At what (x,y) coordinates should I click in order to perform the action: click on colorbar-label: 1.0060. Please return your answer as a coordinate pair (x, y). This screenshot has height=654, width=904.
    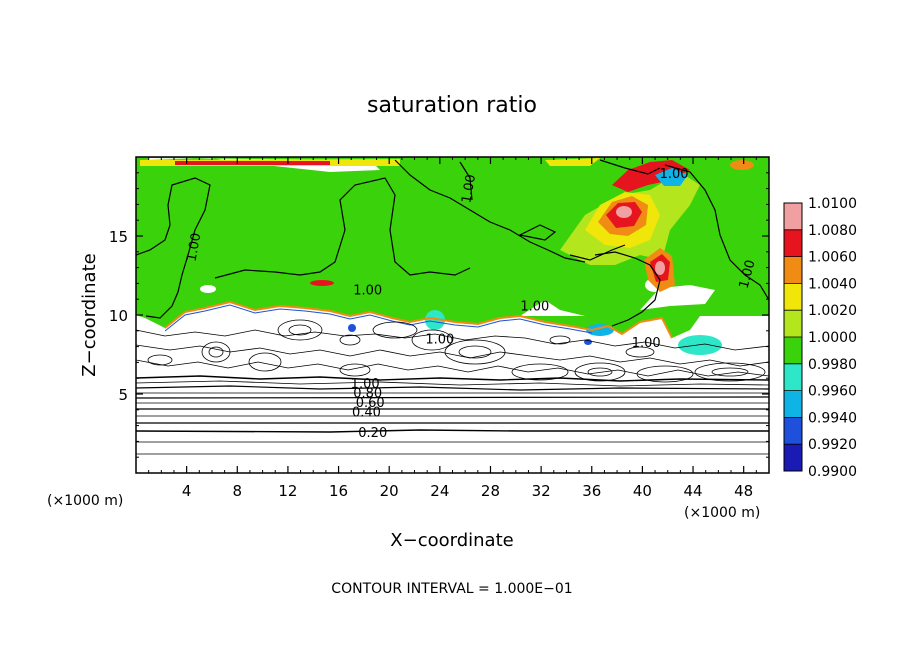
    Looking at the image, I should click on (832, 258).